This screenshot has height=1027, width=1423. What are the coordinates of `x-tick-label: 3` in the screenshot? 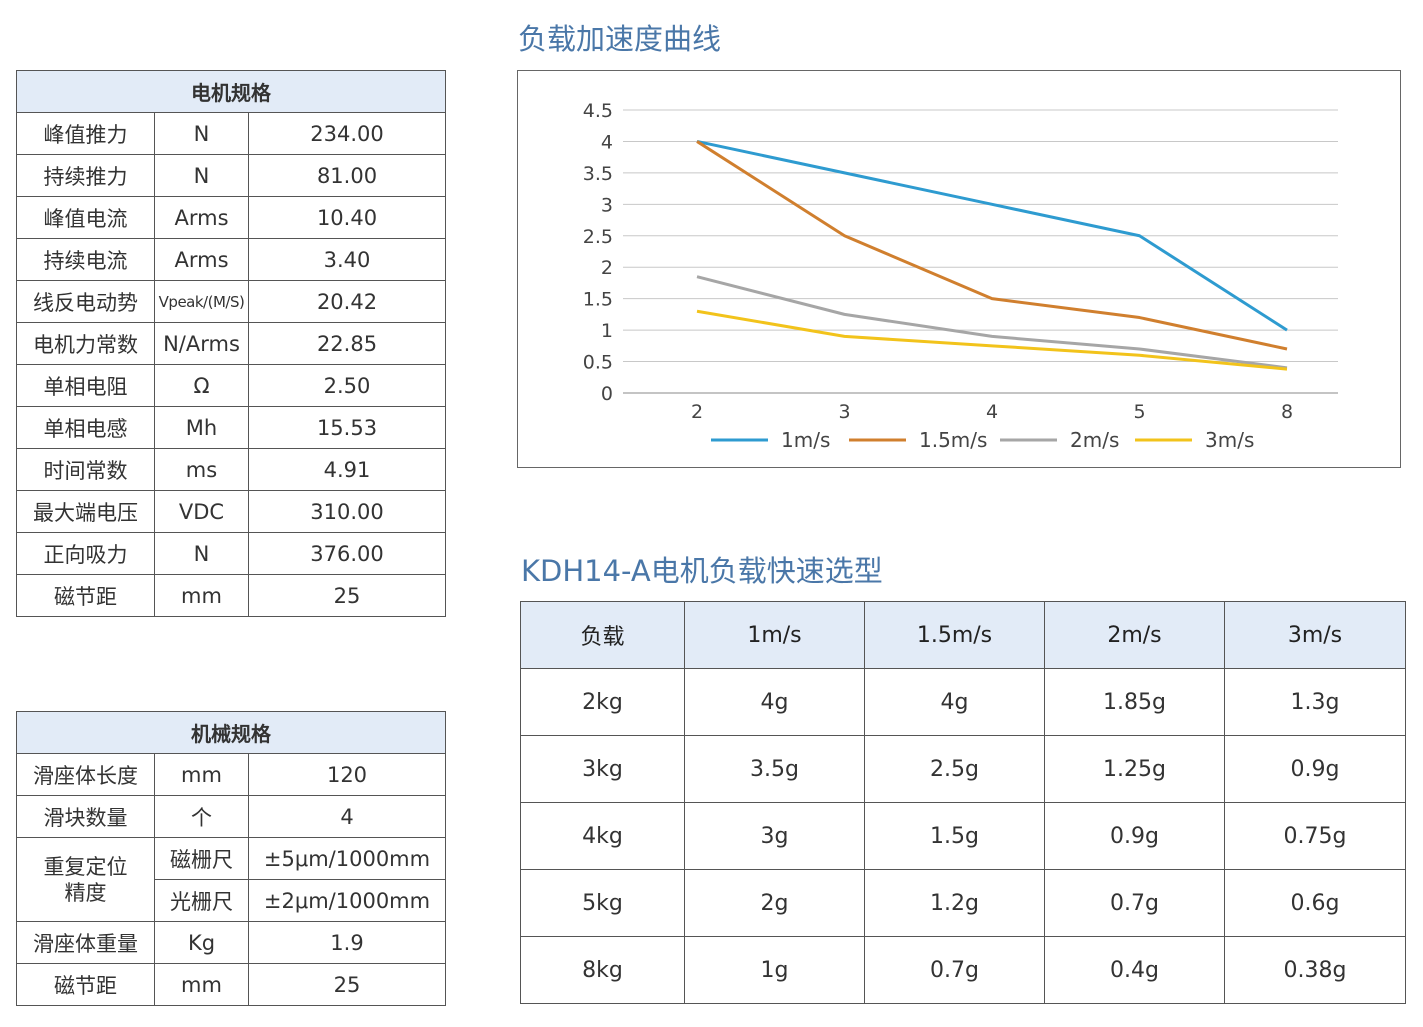 It's located at (844, 412).